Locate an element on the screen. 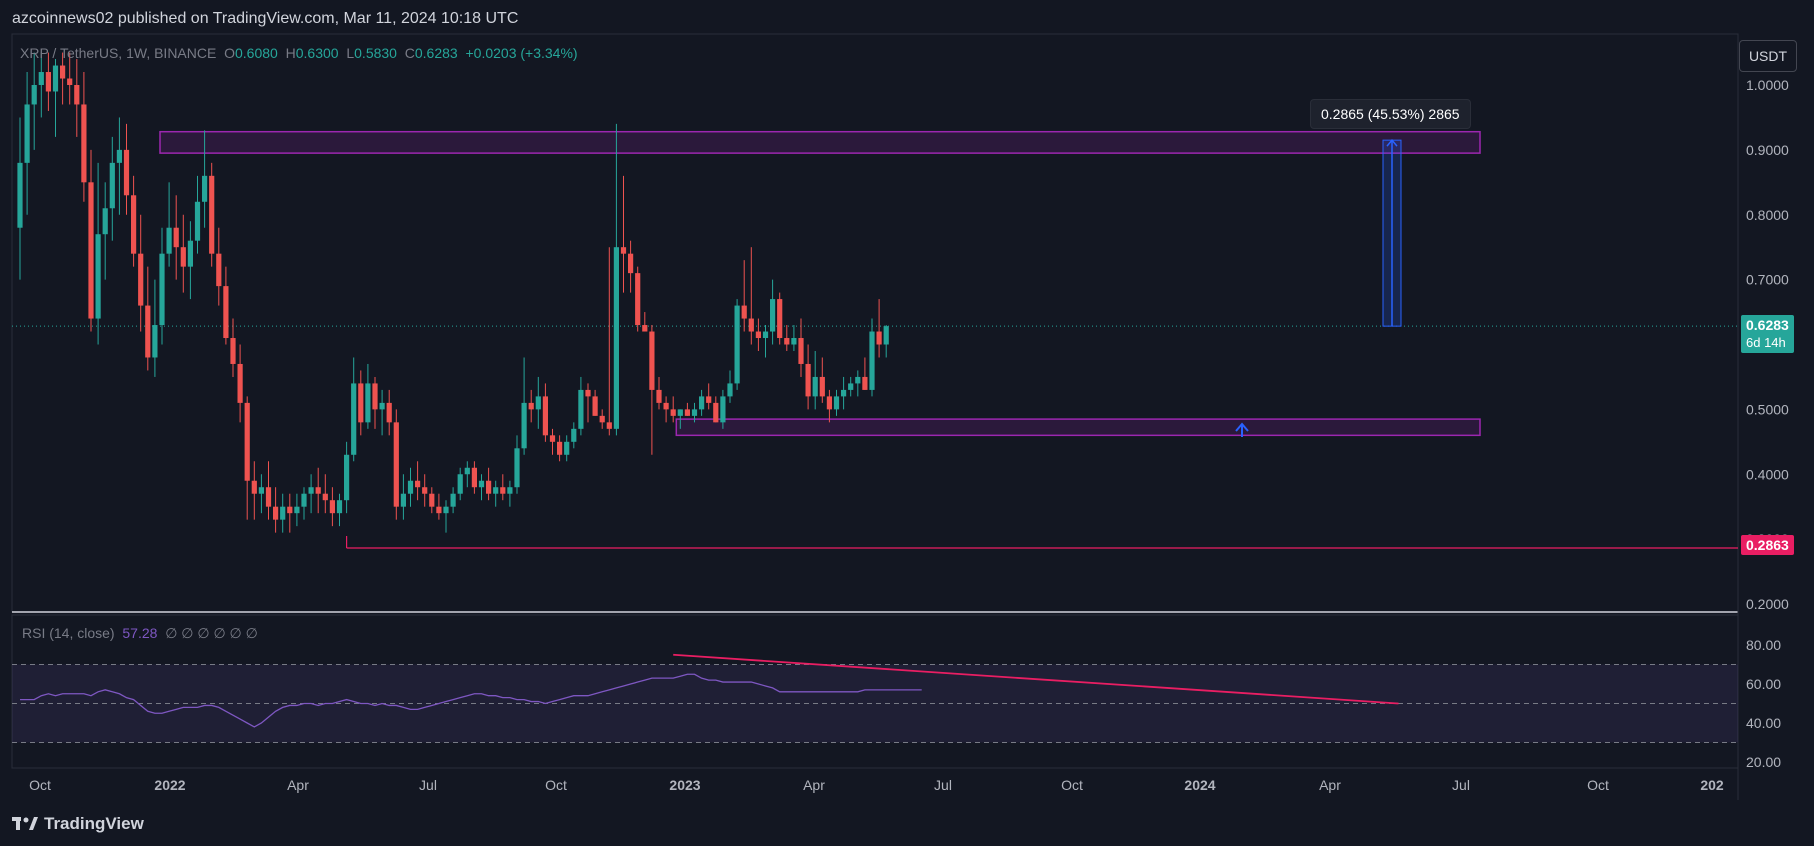  rsi-label: RSI (14, close) is located at coordinates (68, 633).